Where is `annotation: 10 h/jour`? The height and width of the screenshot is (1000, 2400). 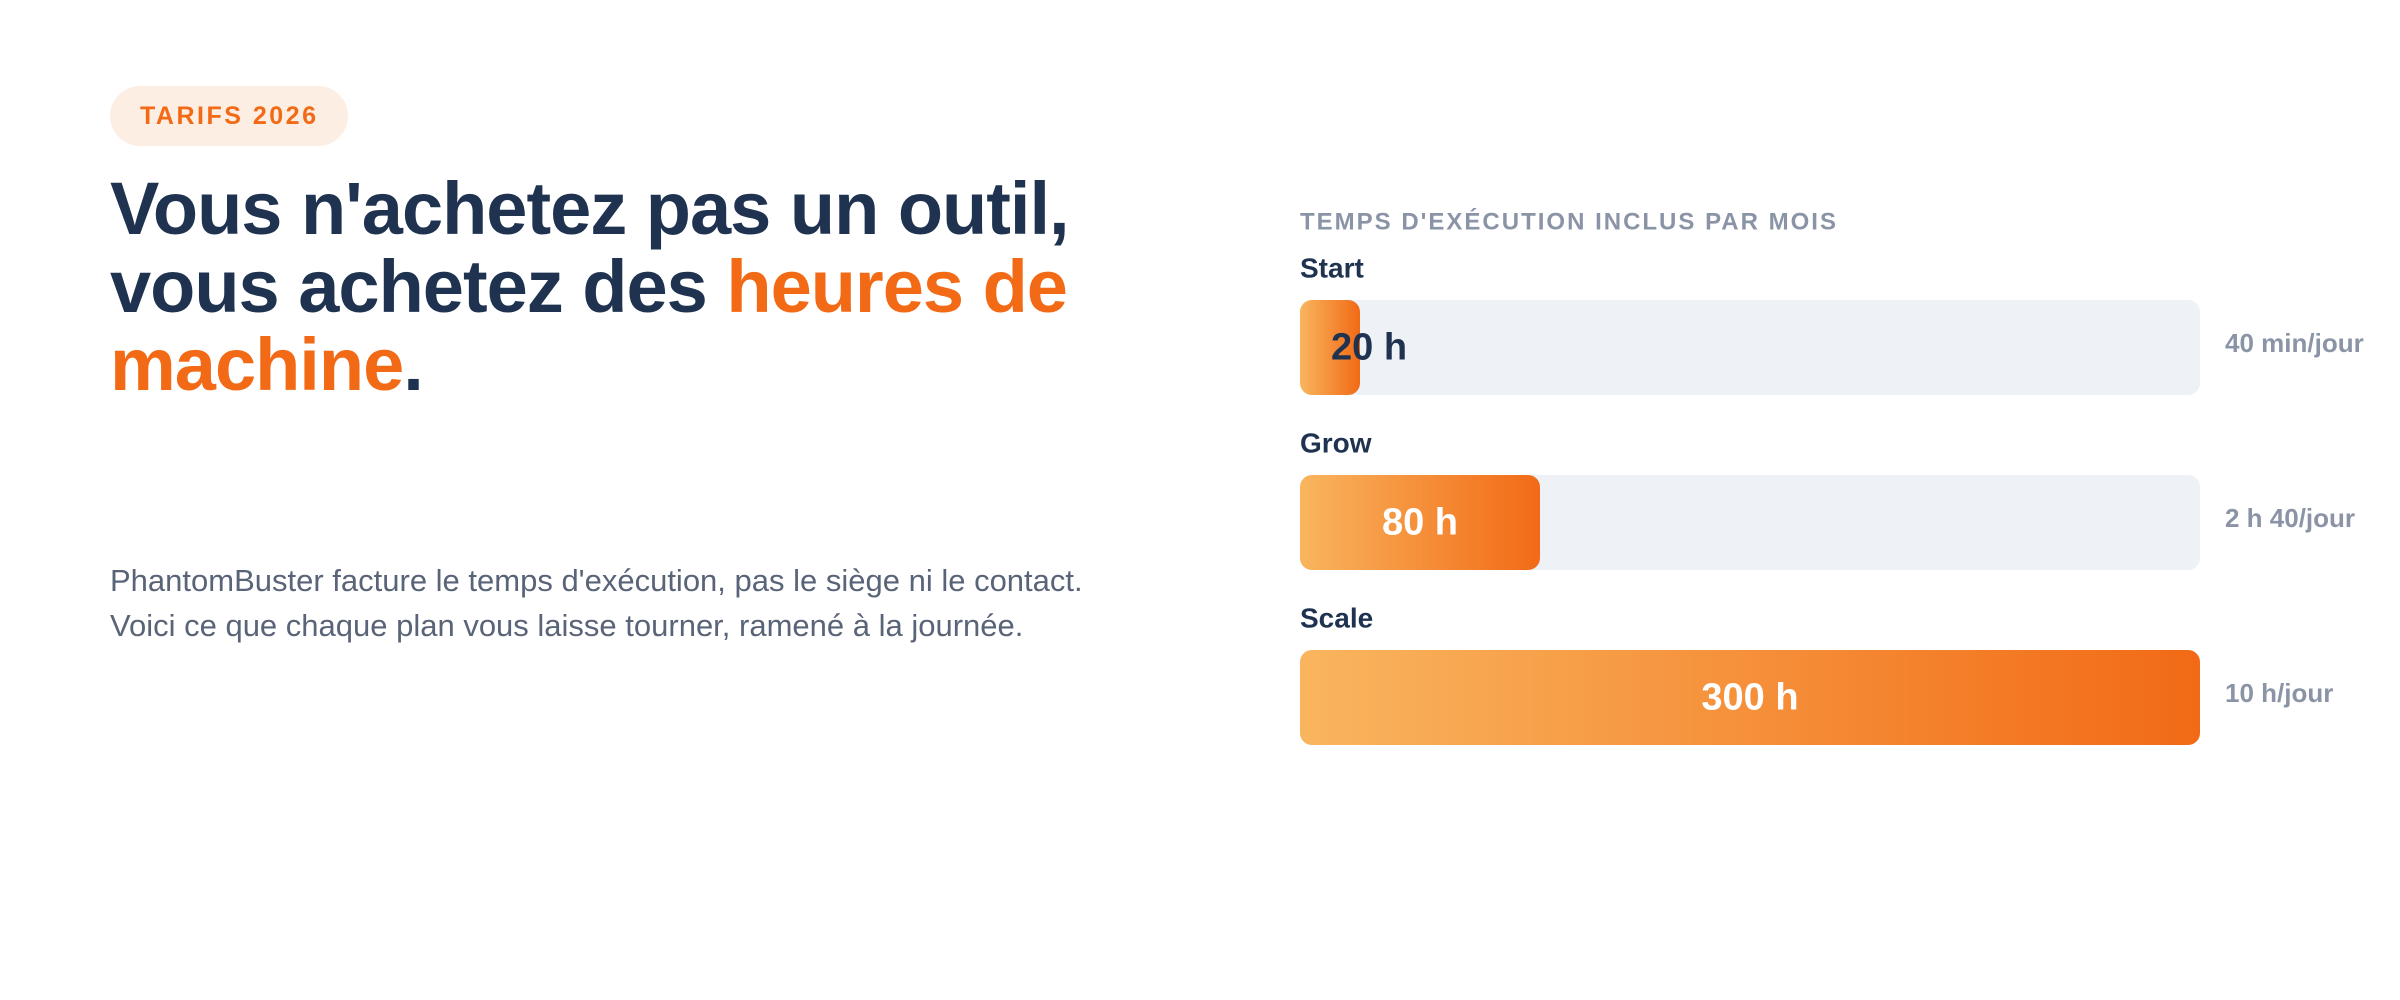
annotation: 10 h/jour is located at coordinates (2279, 693).